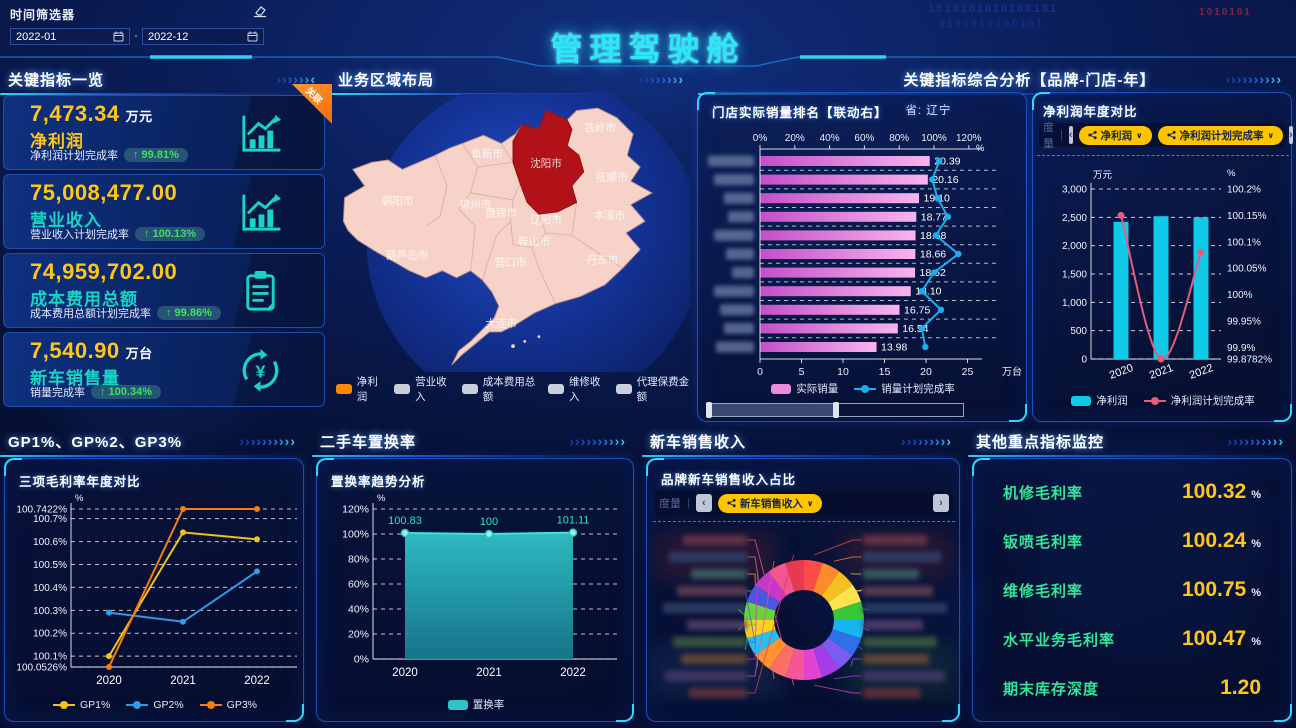 Image resolution: width=1296 pixels, height=728 pixels. I want to click on plan-rate-legend: 销量计划完成率, so click(904, 388).